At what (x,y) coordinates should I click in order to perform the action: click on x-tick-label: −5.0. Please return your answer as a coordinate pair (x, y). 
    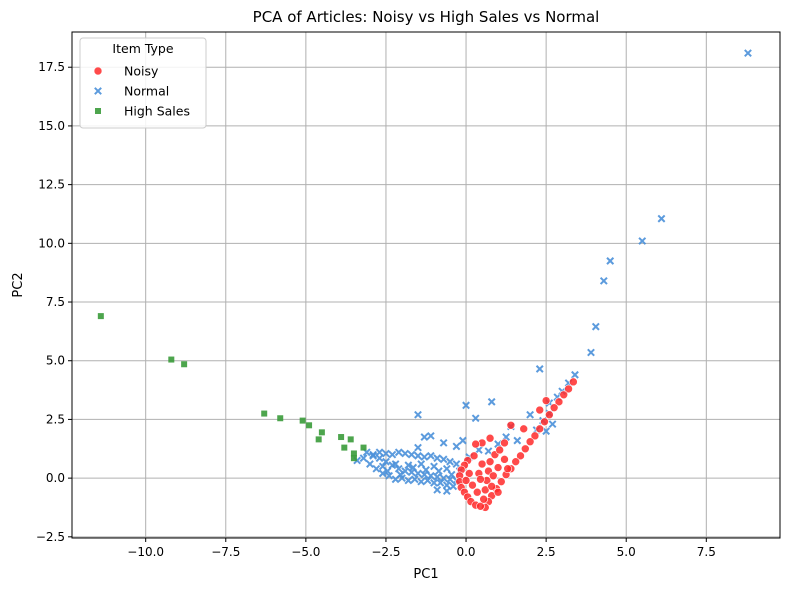
    Looking at the image, I should click on (305, 552).